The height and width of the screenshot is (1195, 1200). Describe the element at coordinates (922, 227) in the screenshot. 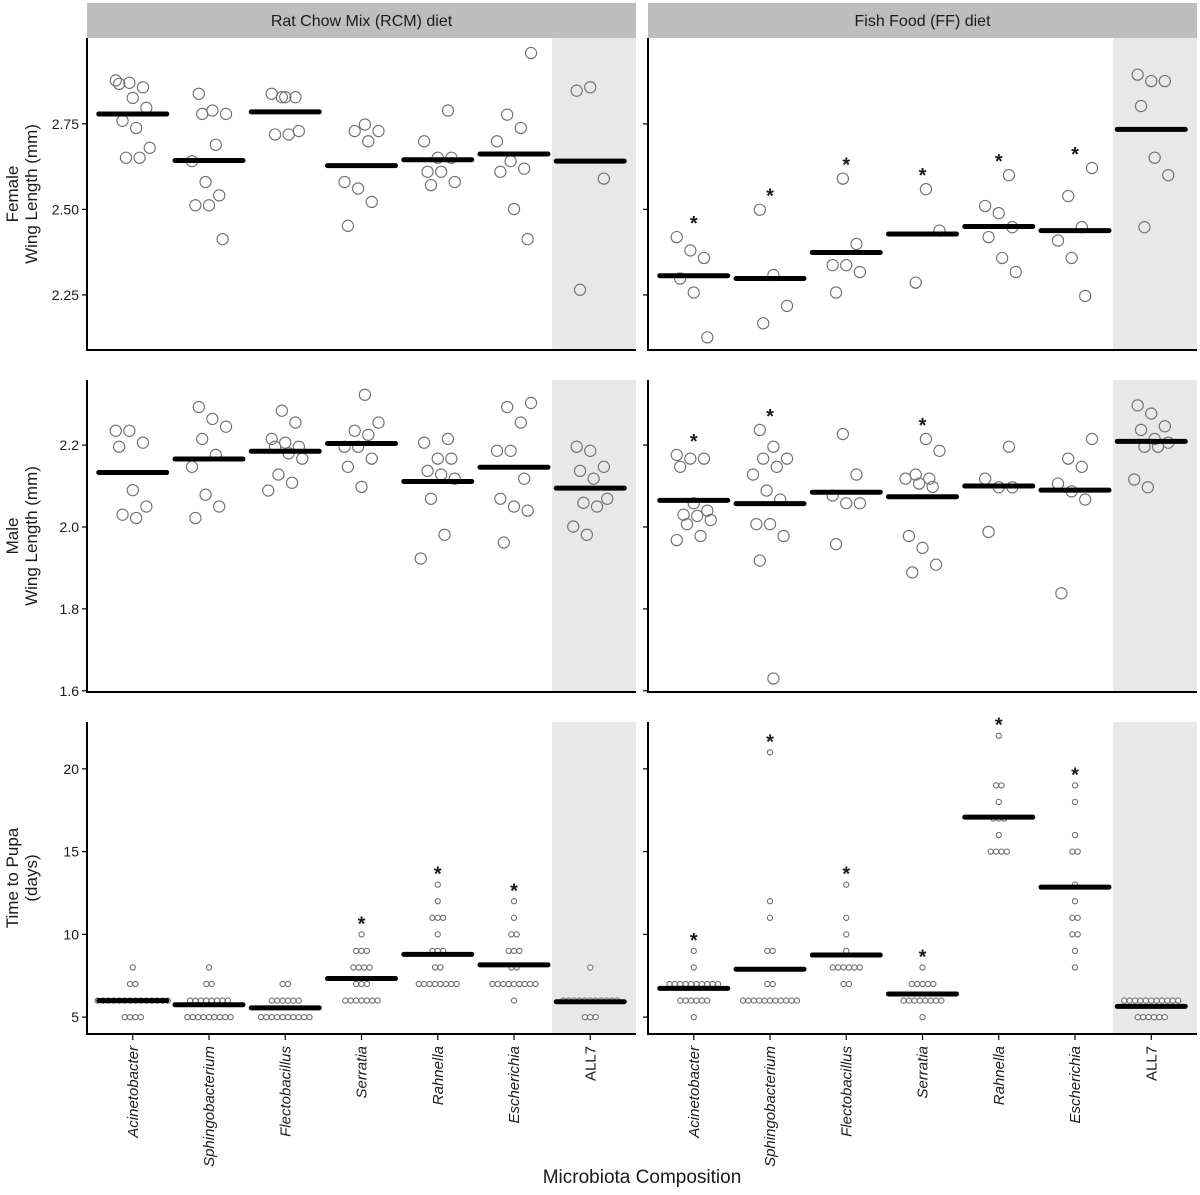

I see `group-serratia: *` at that location.